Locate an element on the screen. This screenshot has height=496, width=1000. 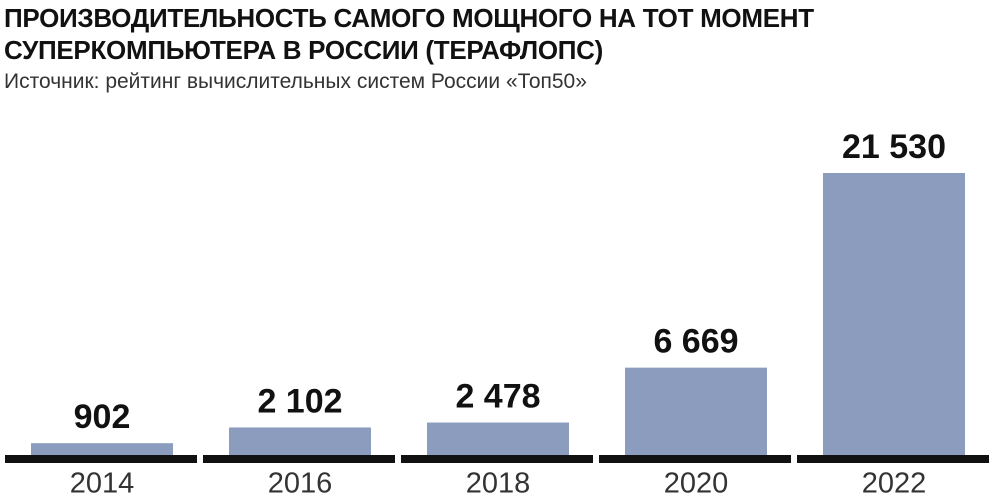
value-label: 902 is located at coordinates (102, 417).